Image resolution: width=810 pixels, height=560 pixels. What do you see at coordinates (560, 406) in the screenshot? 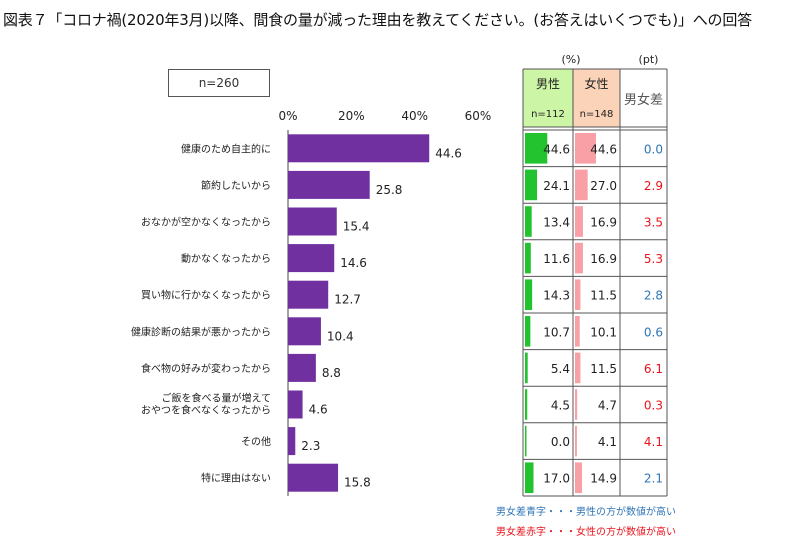
I see `male-value: 4.5` at bounding box center [560, 406].